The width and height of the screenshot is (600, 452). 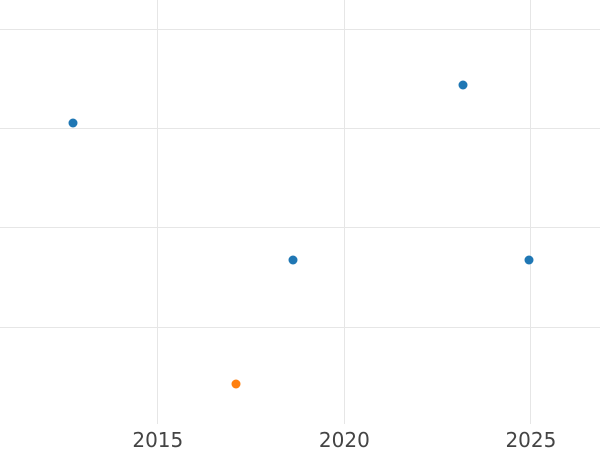 What do you see at coordinates (531, 440) in the screenshot?
I see `x-tick-label: 2025` at bounding box center [531, 440].